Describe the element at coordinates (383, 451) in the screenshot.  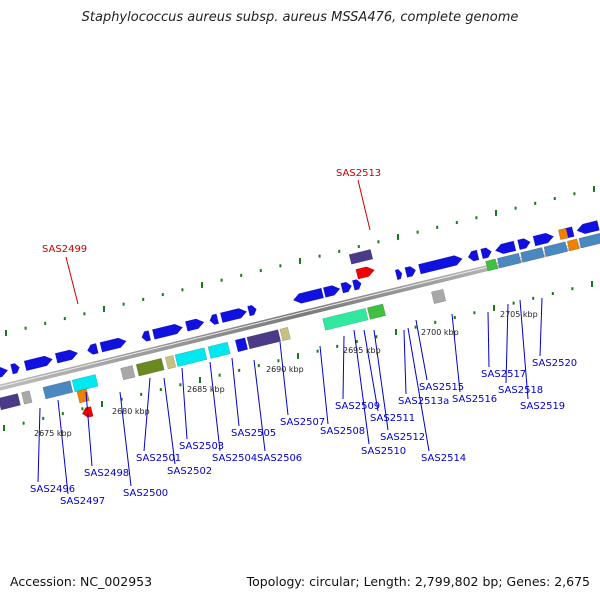
I see `gene-label: SAS2510` at that location.